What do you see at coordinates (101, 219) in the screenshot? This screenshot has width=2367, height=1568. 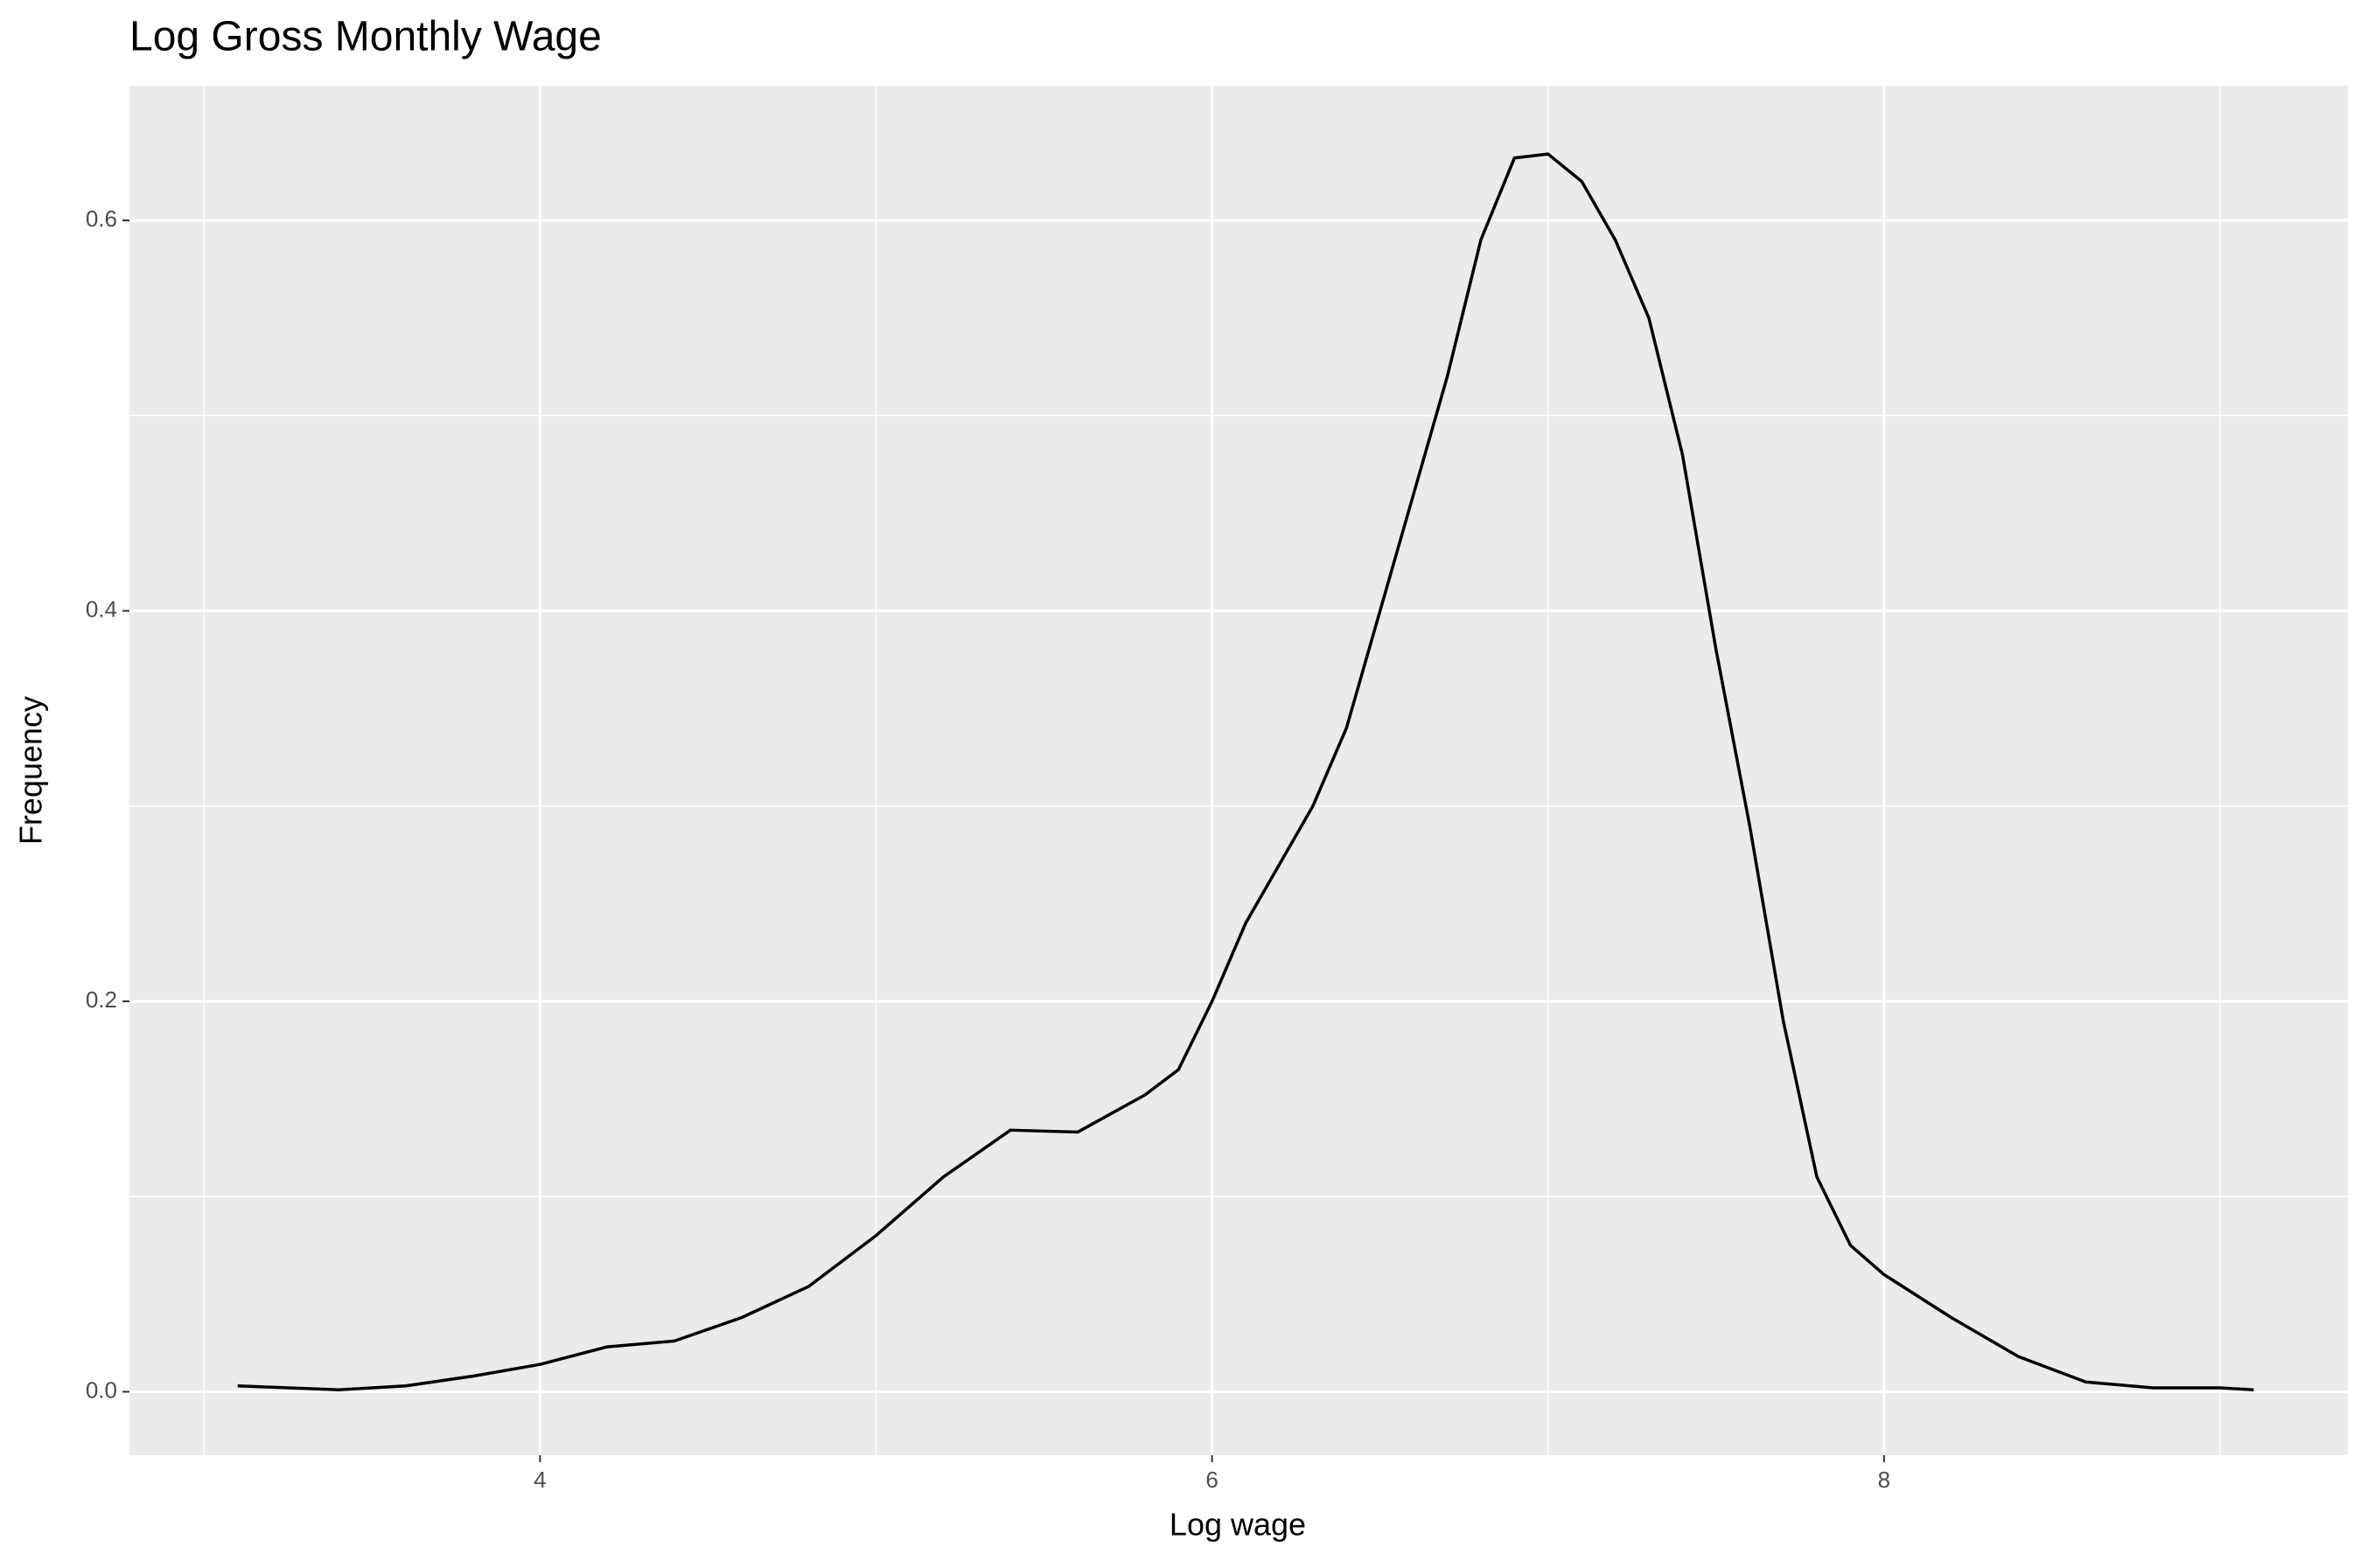 I see `y-tick-label: 0.6` at bounding box center [101, 219].